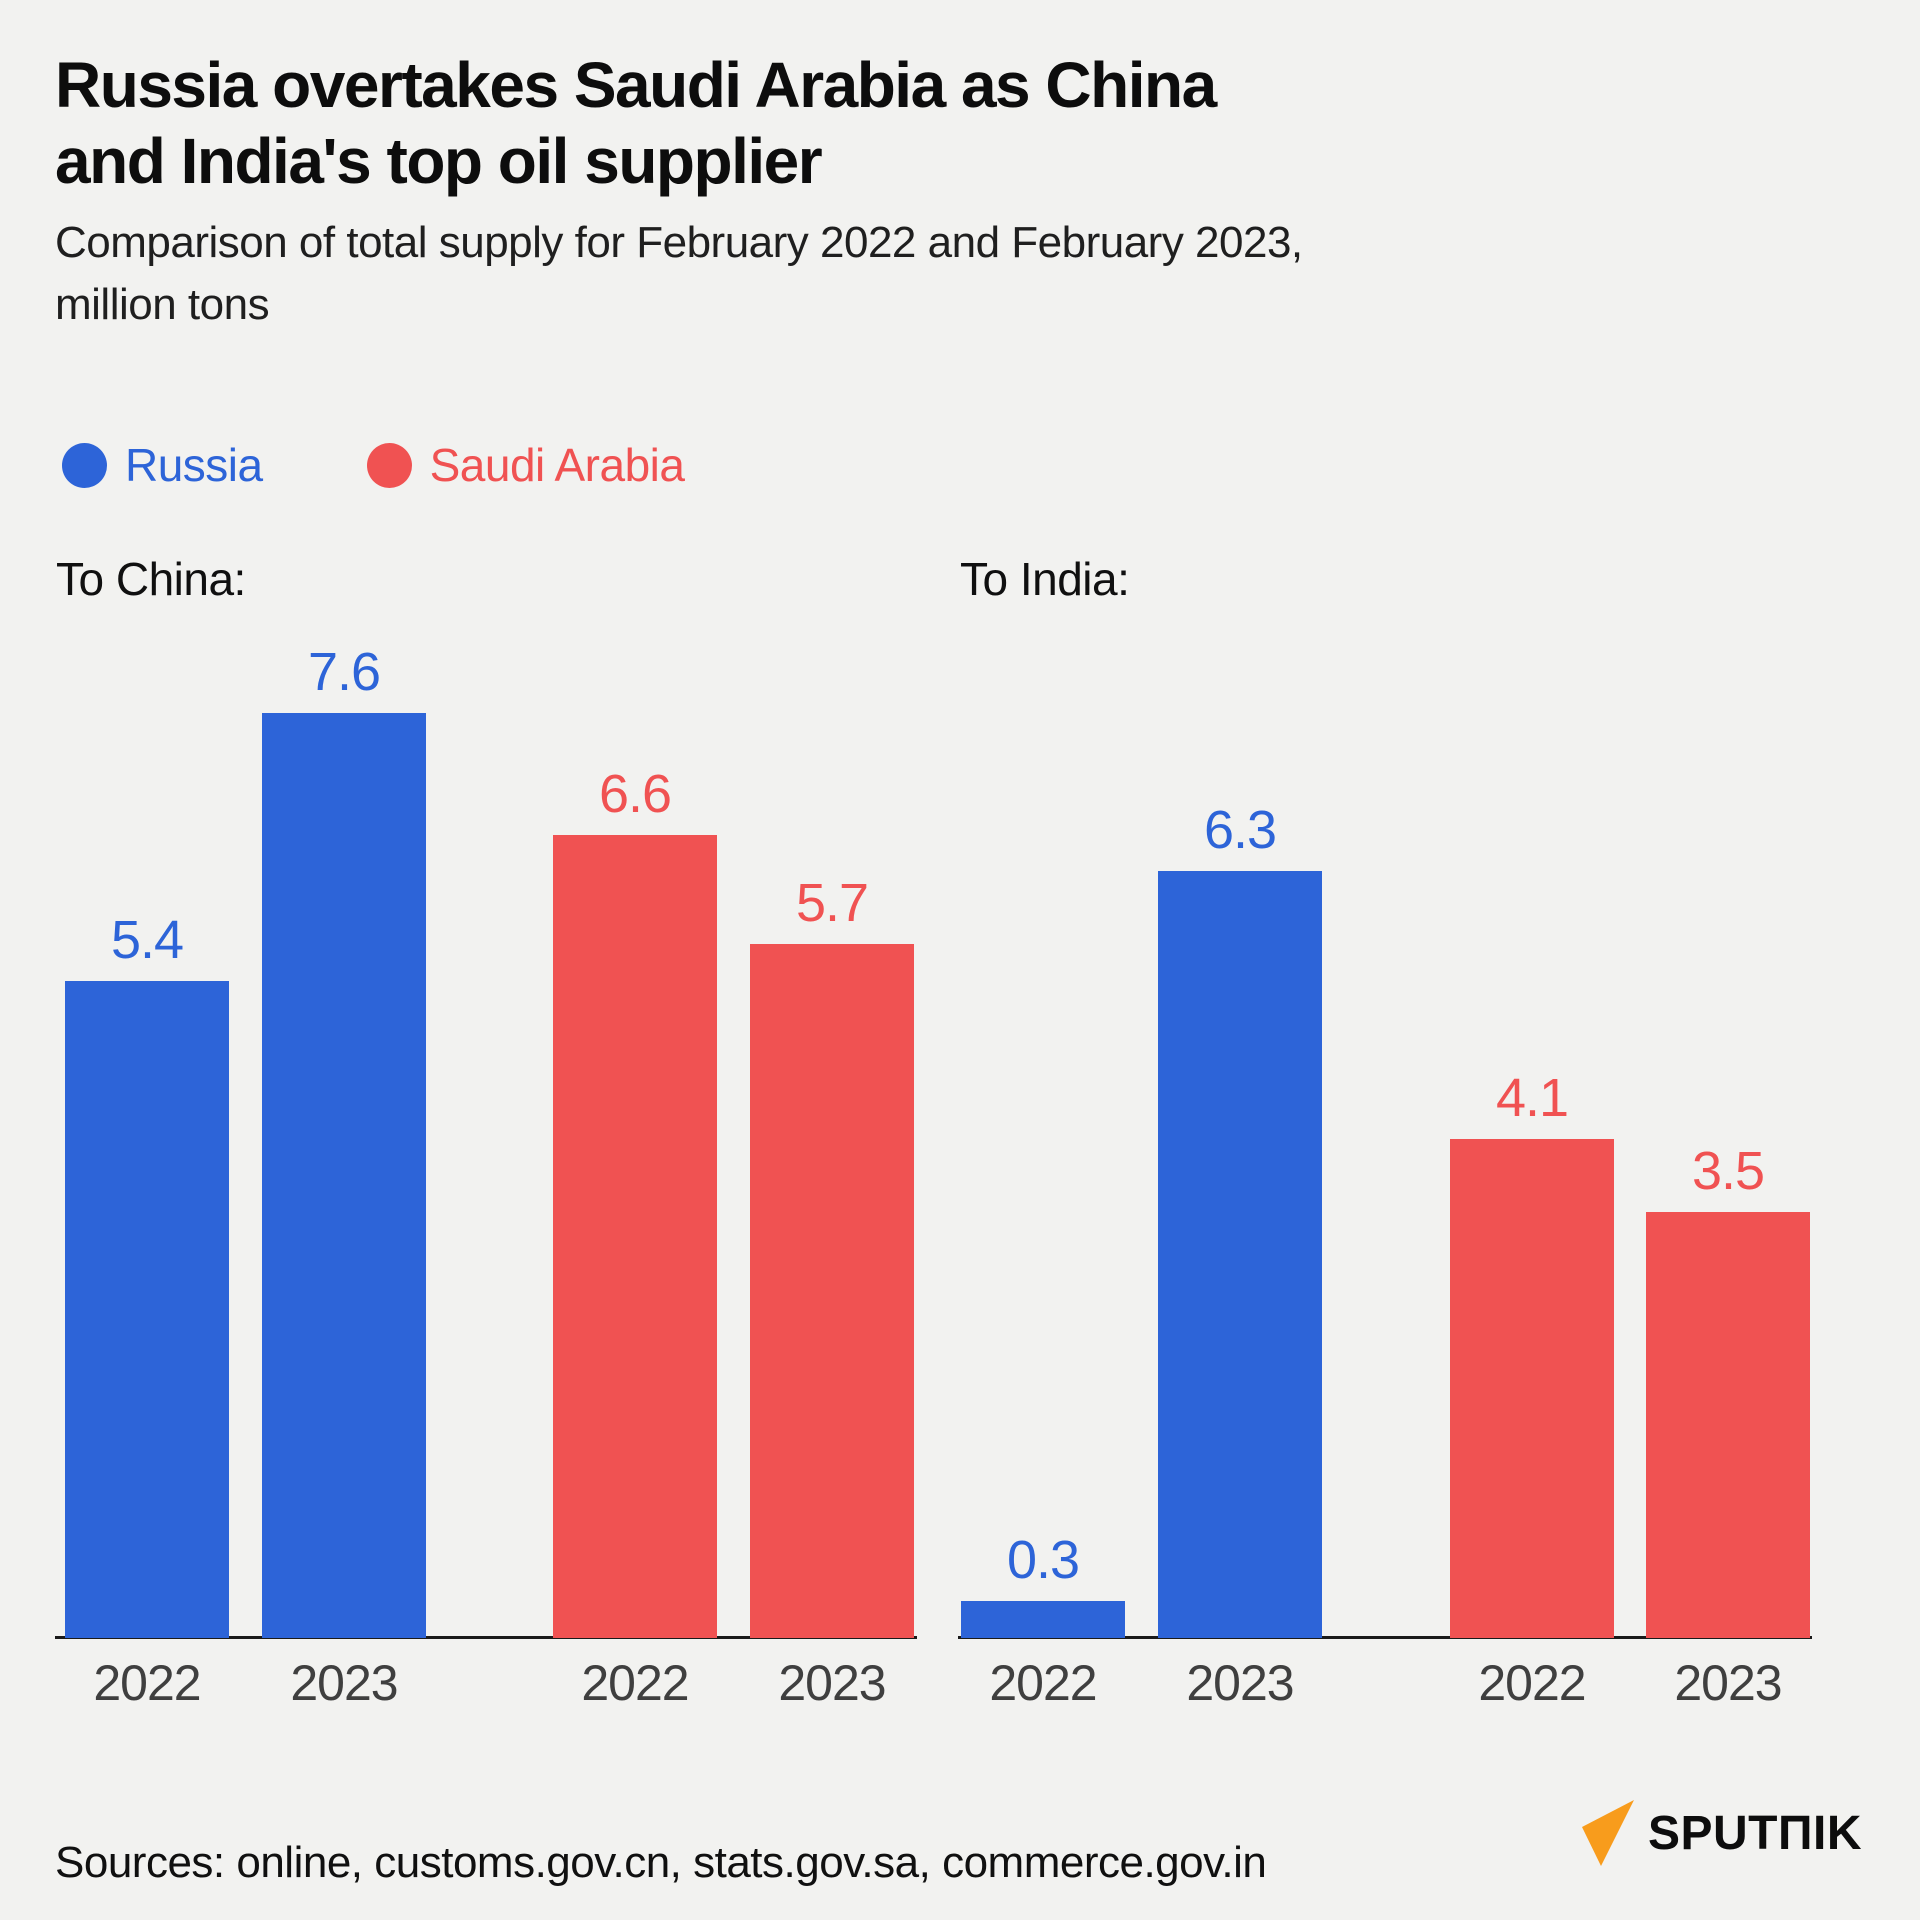 The image size is (1920, 1920). Describe the element at coordinates (147, 940) in the screenshot. I see `value-label: 5.4` at that location.